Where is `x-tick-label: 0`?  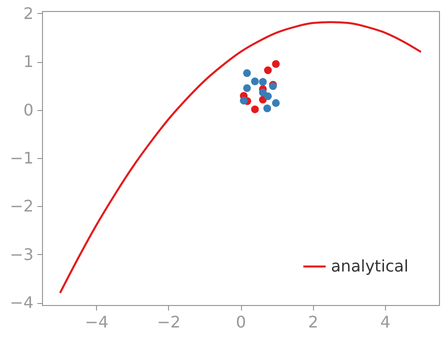
x-tick-label: 0 is located at coordinates (241, 322).